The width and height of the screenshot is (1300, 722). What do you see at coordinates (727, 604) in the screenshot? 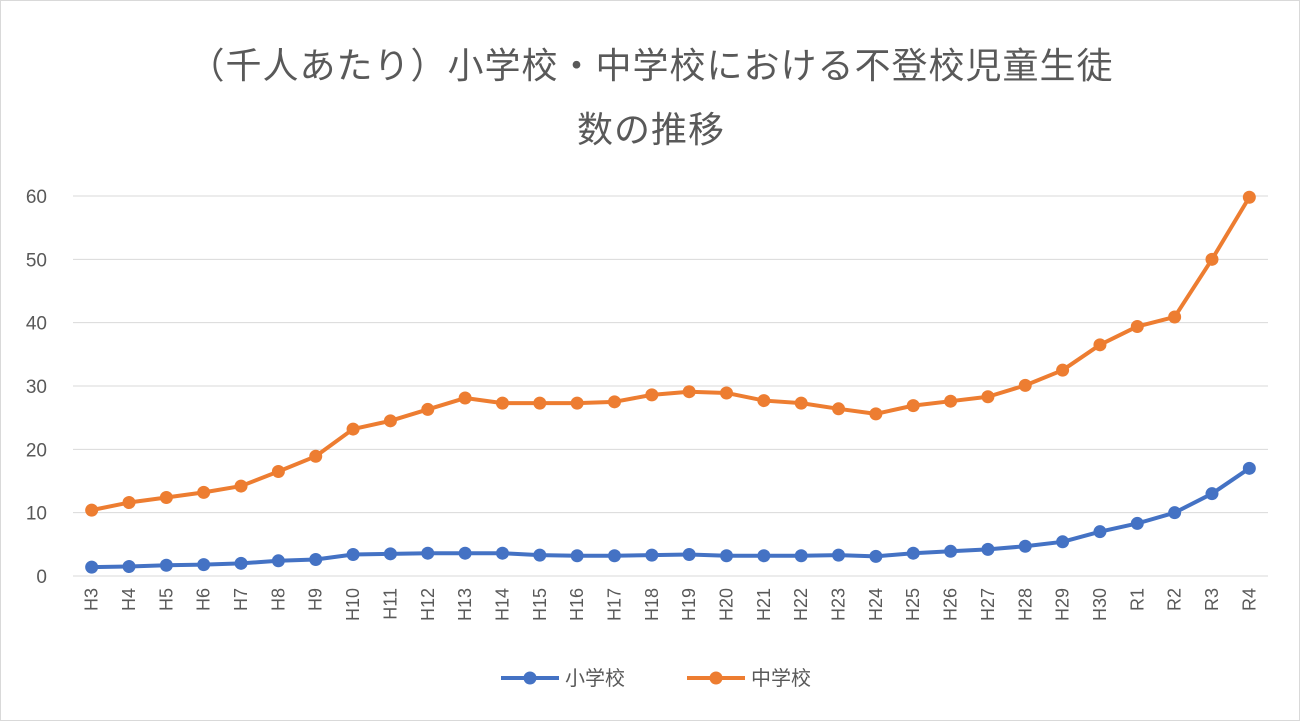
I see `x-tick-label-H20: H20` at bounding box center [727, 604].